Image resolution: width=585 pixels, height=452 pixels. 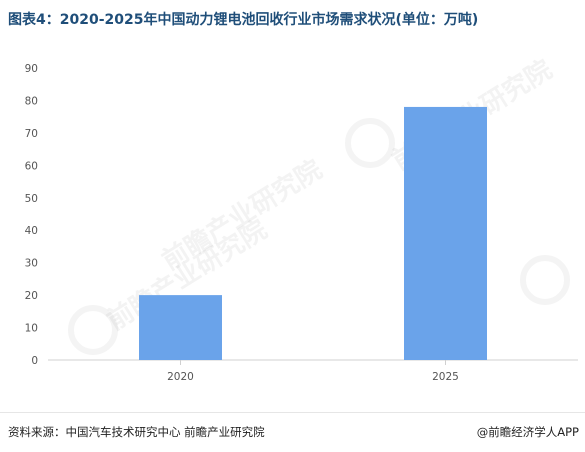 I want to click on y-tick-label: 80, so click(x=31, y=101).